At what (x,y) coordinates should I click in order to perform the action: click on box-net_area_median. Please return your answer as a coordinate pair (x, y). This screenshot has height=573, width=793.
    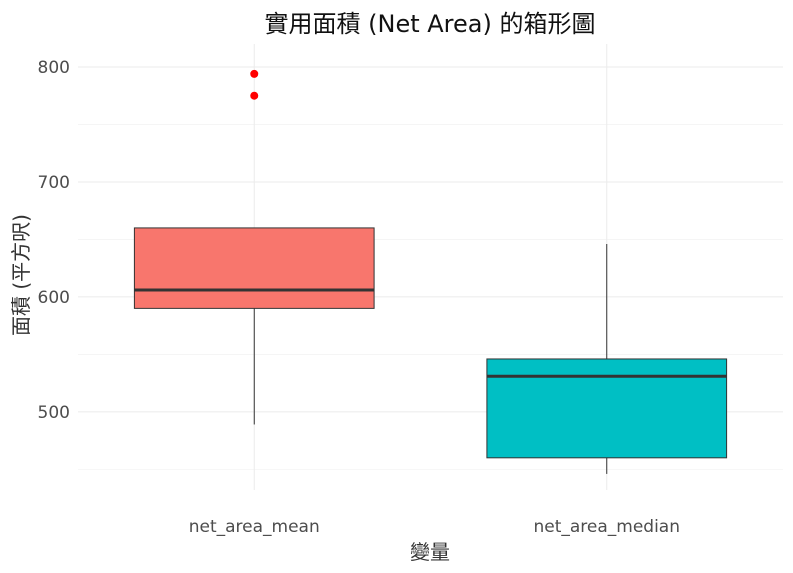
    Looking at the image, I should click on (607, 359).